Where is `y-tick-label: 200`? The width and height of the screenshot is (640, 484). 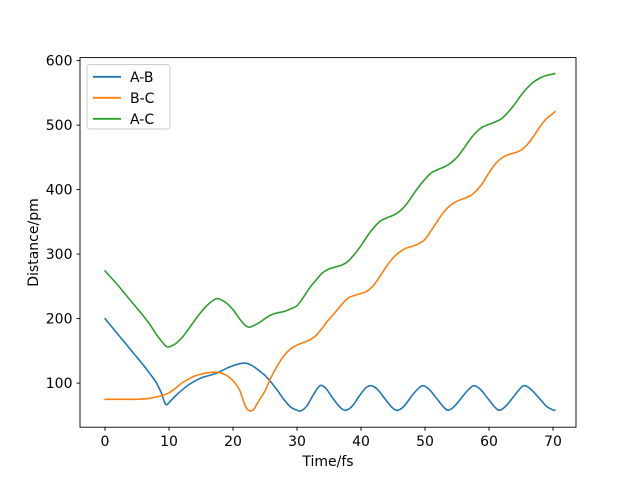
y-tick-label: 200 is located at coordinates (59, 320).